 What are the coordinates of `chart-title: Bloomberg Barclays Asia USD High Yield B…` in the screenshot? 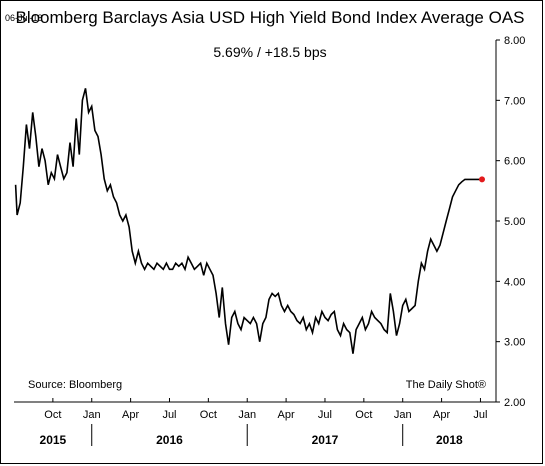 It's located at (269, 17).